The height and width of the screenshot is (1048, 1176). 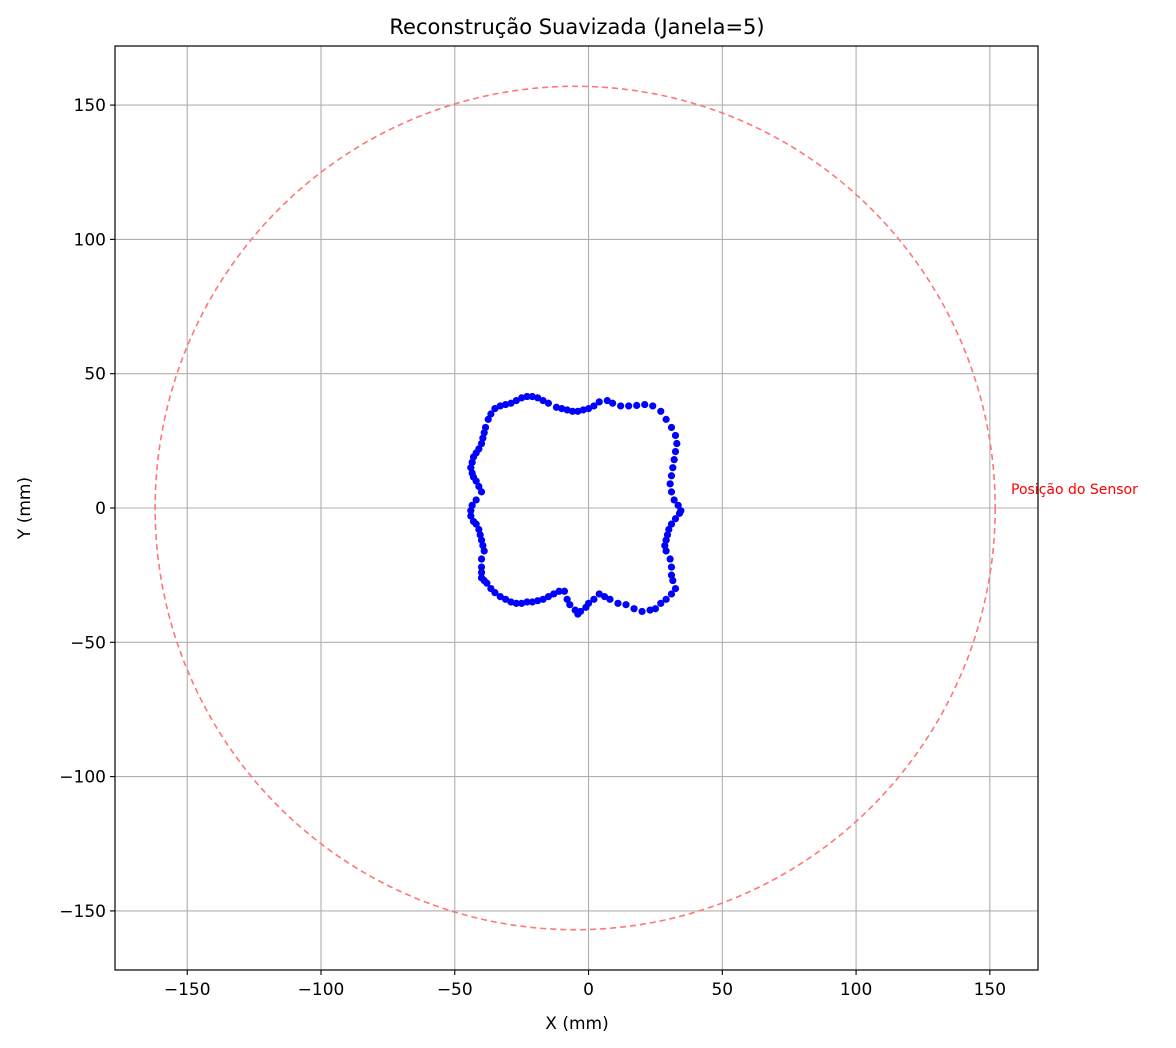 I want to click on y-tick-label: −150, so click(x=82, y=912).